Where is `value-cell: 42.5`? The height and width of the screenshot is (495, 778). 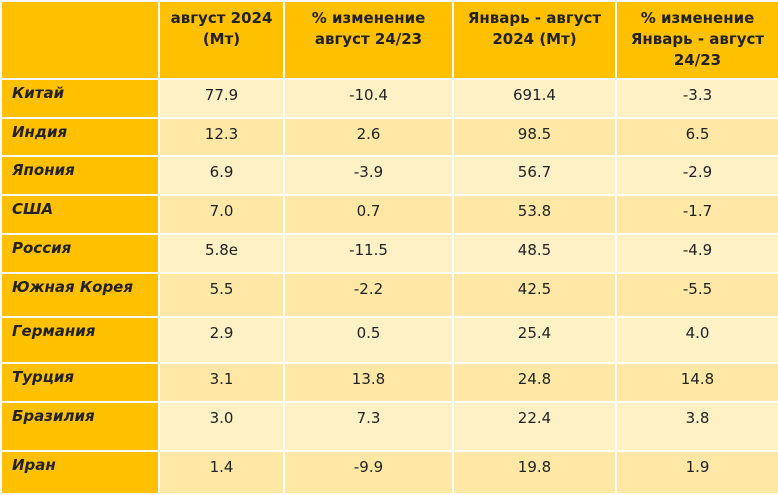
value-cell: 42.5 is located at coordinates (534, 295).